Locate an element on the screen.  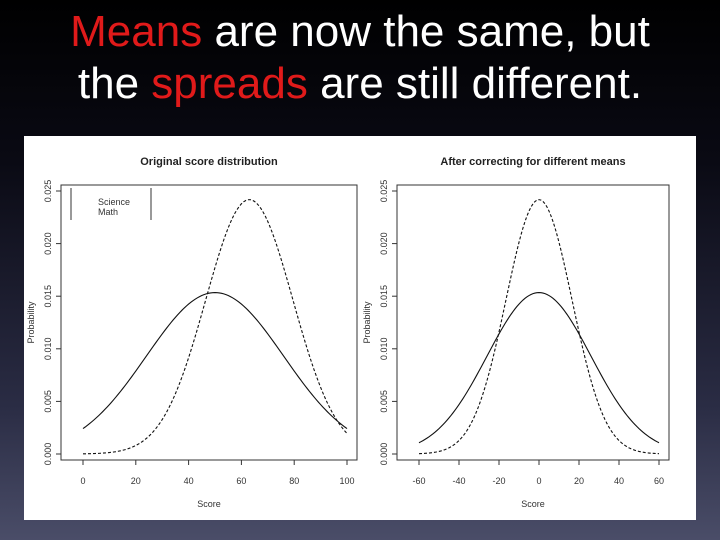
chart-2-x-tick-label: 0 is located at coordinates (538, 481).